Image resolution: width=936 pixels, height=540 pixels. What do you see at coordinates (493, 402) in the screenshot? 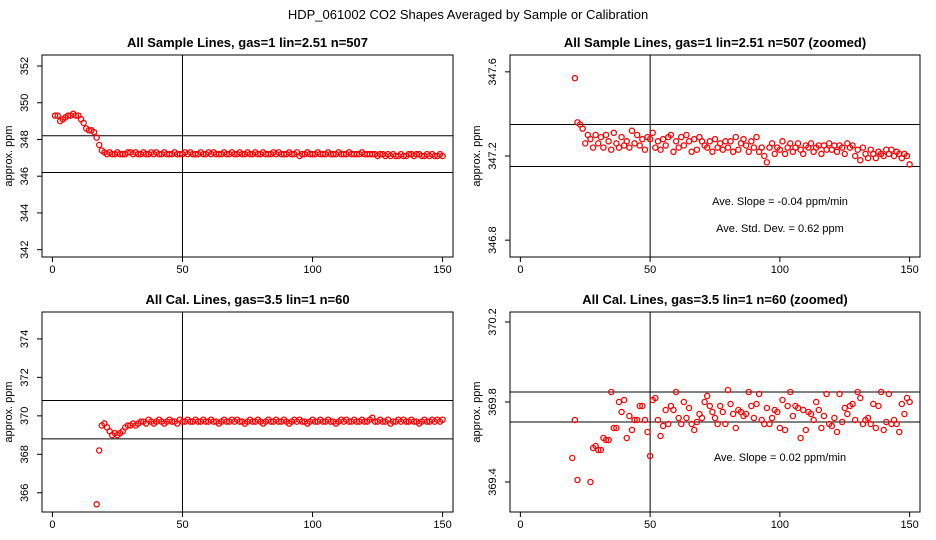
I see `y-tick-label: 369.8` at bounding box center [493, 402].